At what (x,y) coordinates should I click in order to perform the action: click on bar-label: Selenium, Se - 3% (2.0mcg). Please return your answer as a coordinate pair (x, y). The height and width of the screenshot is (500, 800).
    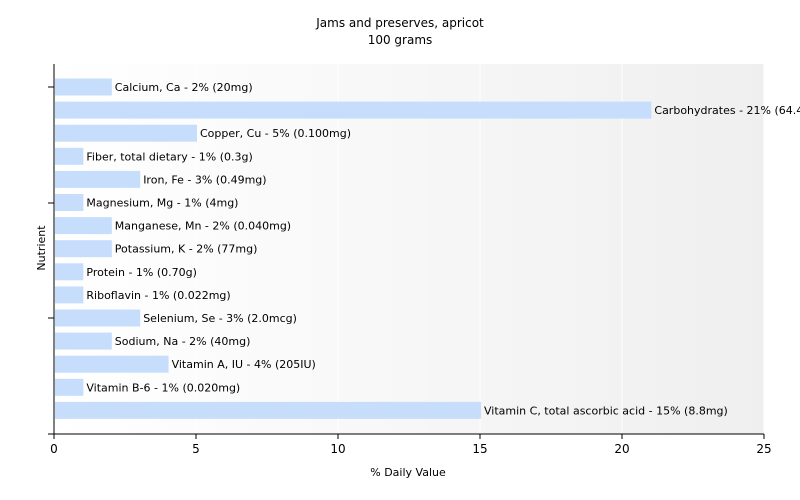
    Looking at the image, I should click on (220, 318).